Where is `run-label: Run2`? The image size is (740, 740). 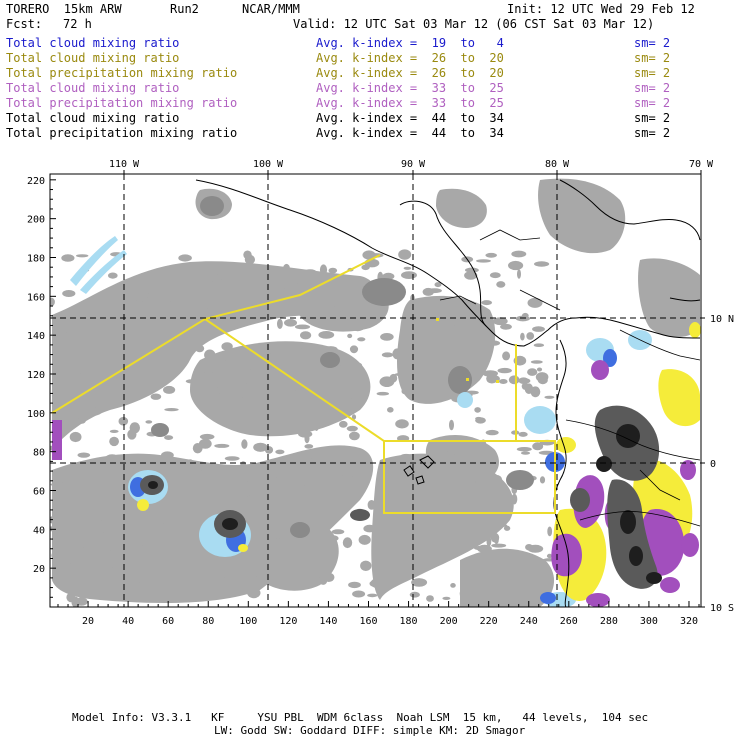 run-label: Run2 is located at coordinates (184, 9).